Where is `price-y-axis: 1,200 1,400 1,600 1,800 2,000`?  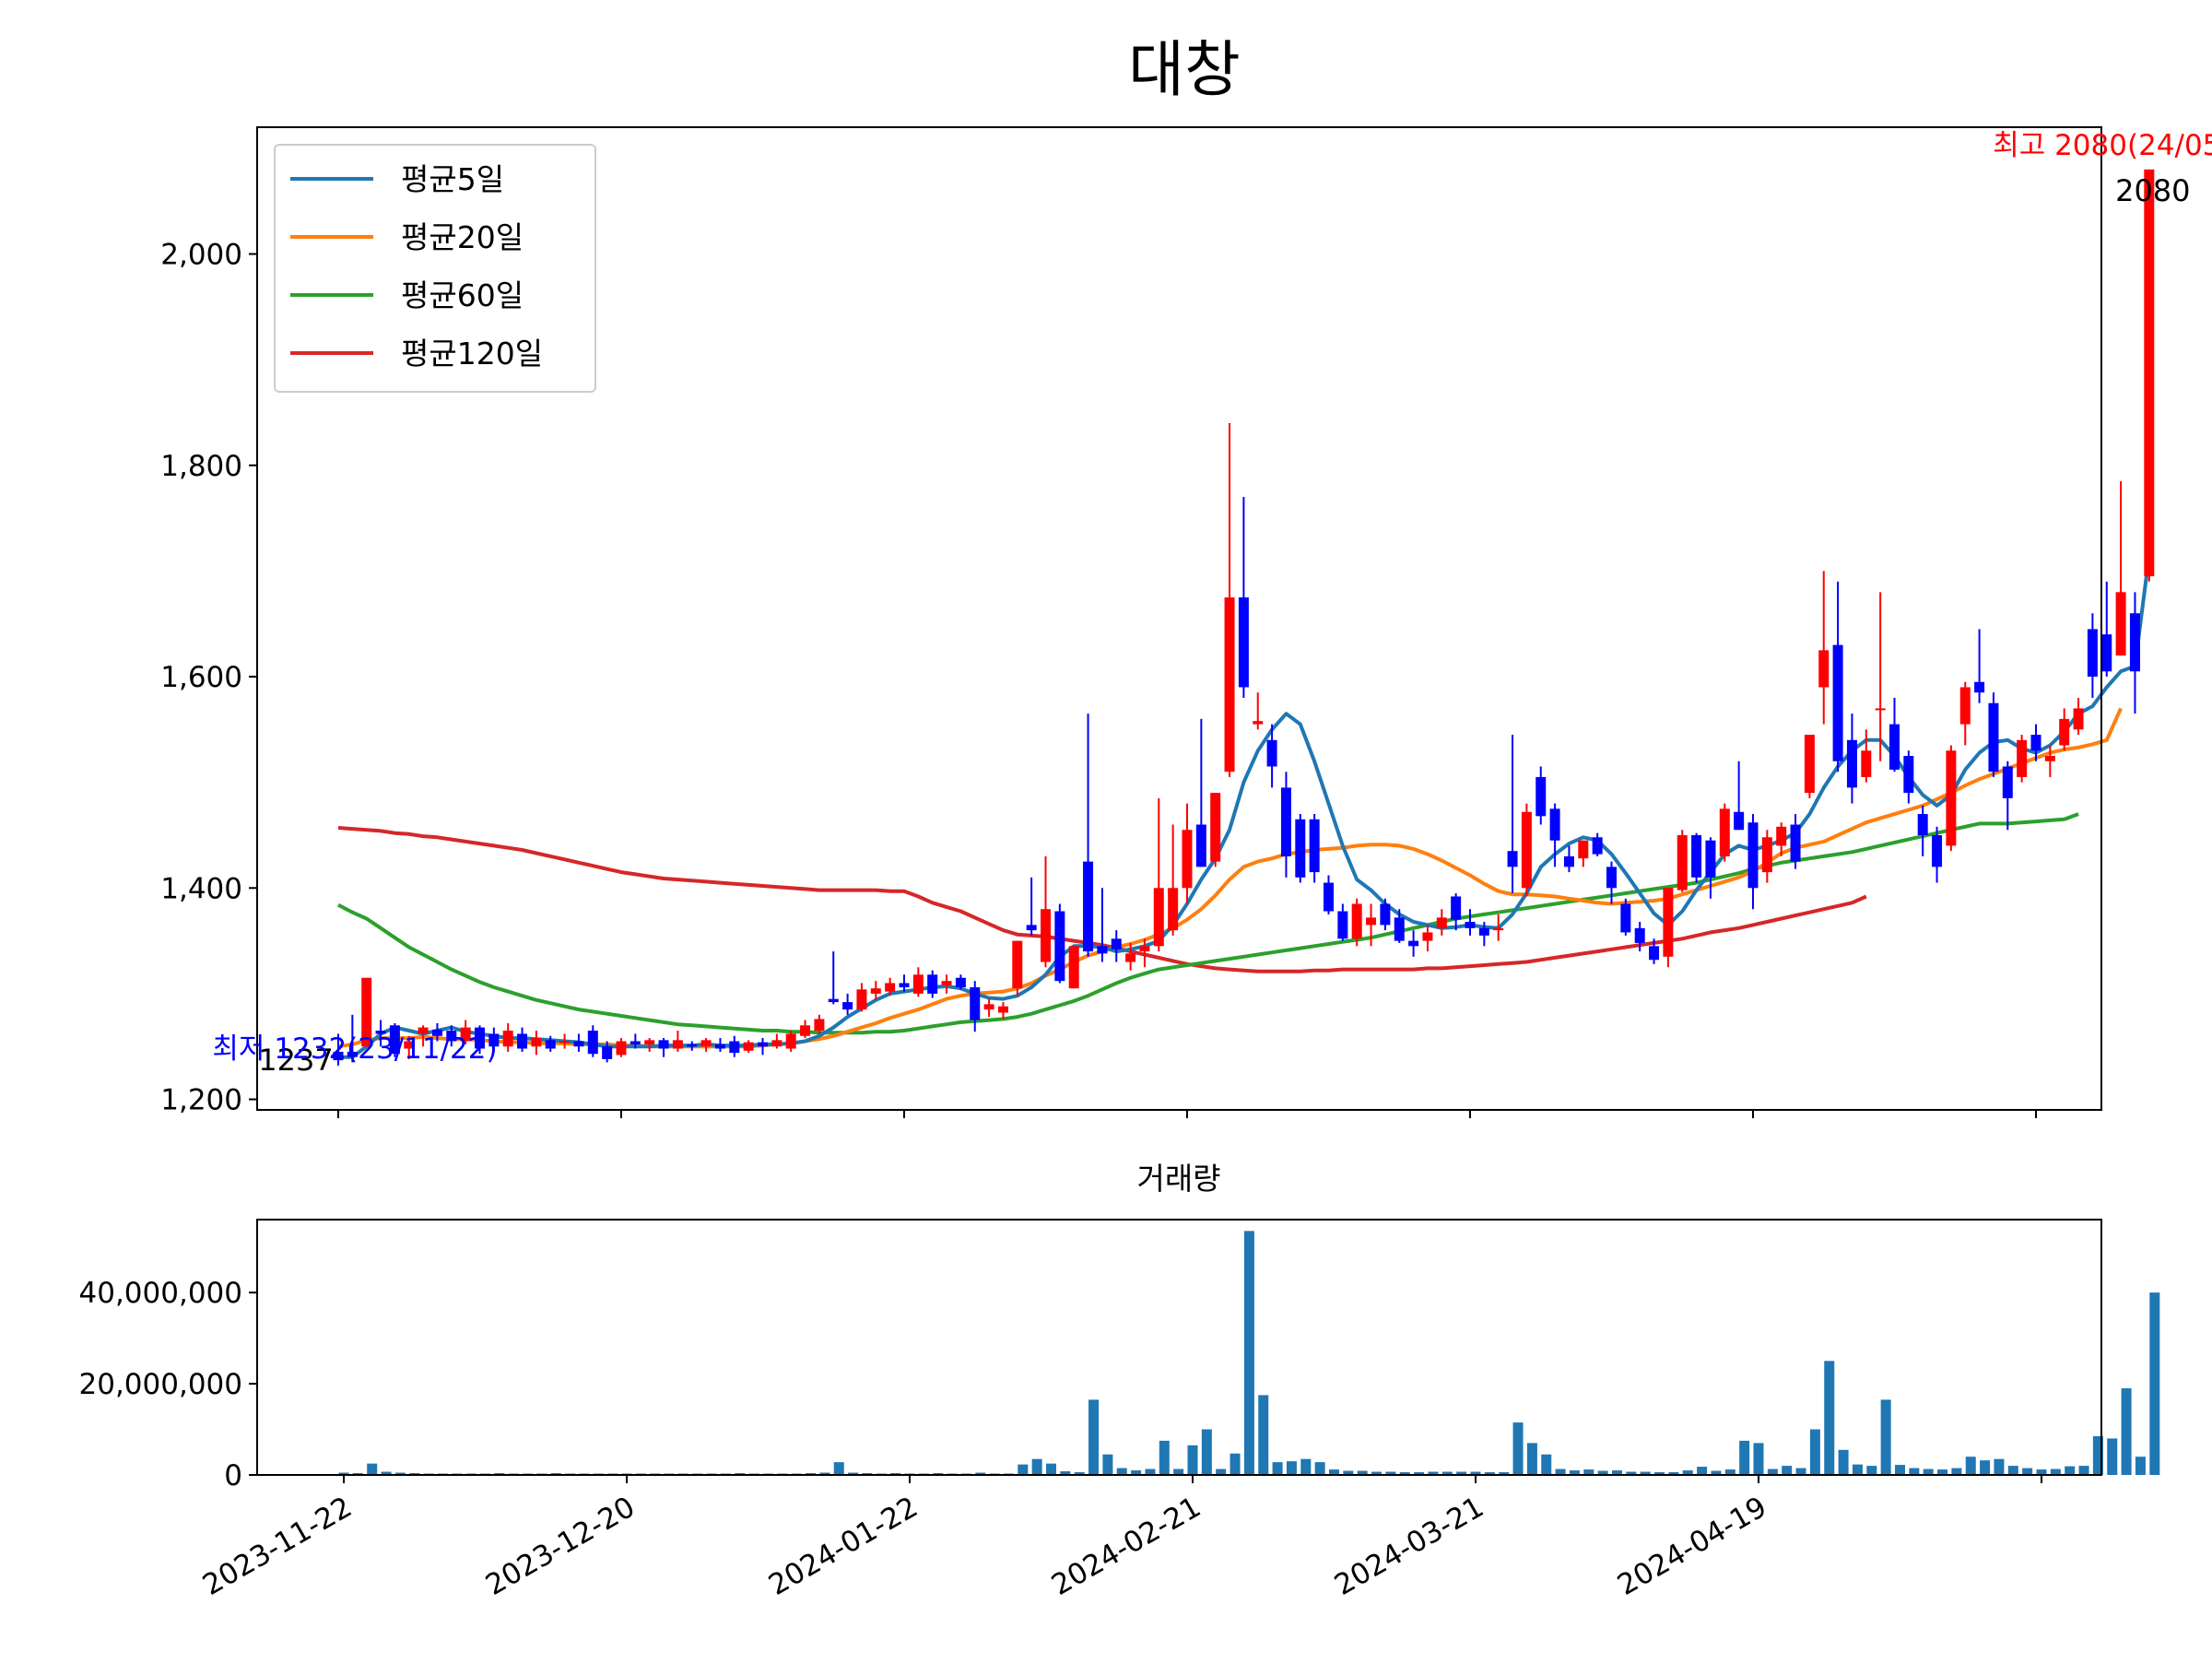
price-y-axis: 1,200 1,400 1,600 1,800 2,000 is located at coordinates (208, 678).